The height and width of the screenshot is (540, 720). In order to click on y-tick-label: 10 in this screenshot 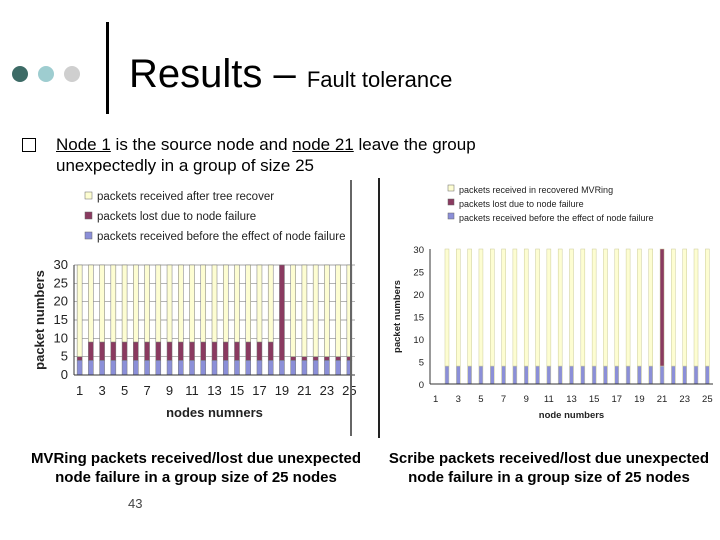, I will do `click(61, 337)`.